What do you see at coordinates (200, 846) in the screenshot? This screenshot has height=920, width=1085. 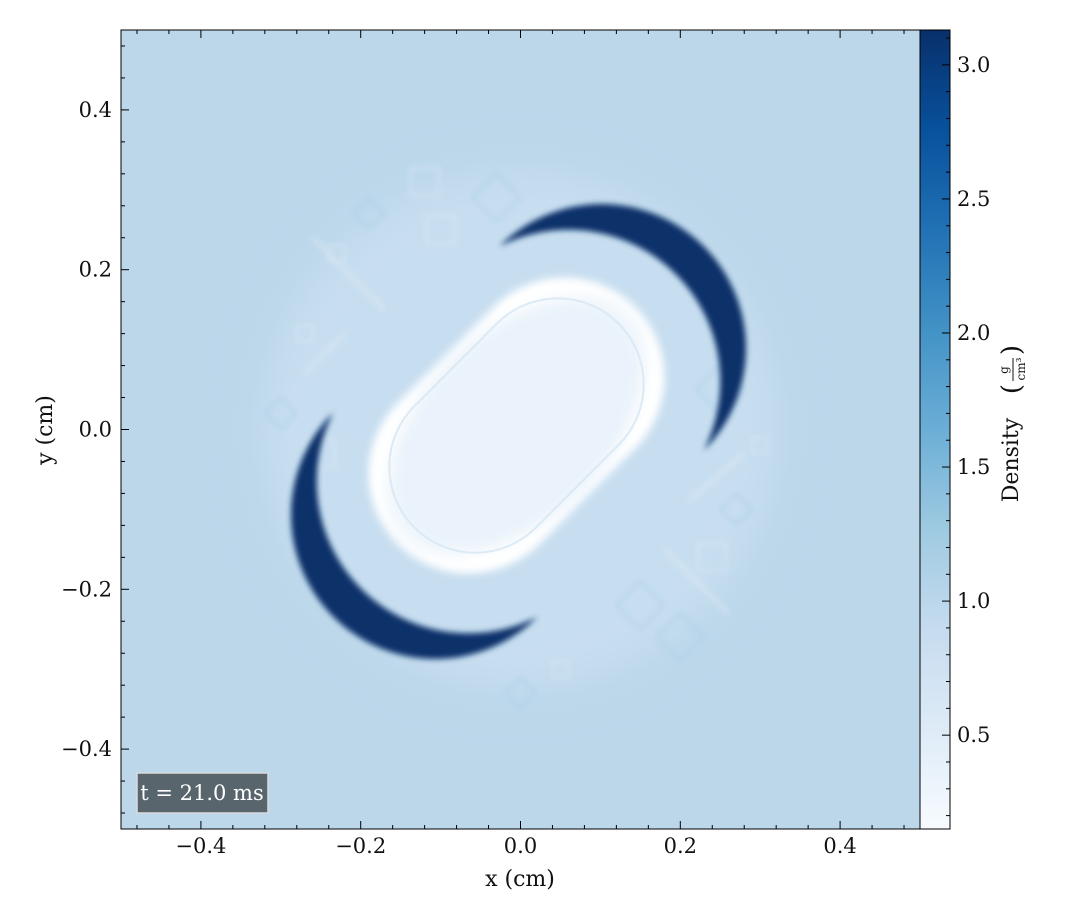 I see `x-tick-label: −0.4` at bounding box center [200, 846].